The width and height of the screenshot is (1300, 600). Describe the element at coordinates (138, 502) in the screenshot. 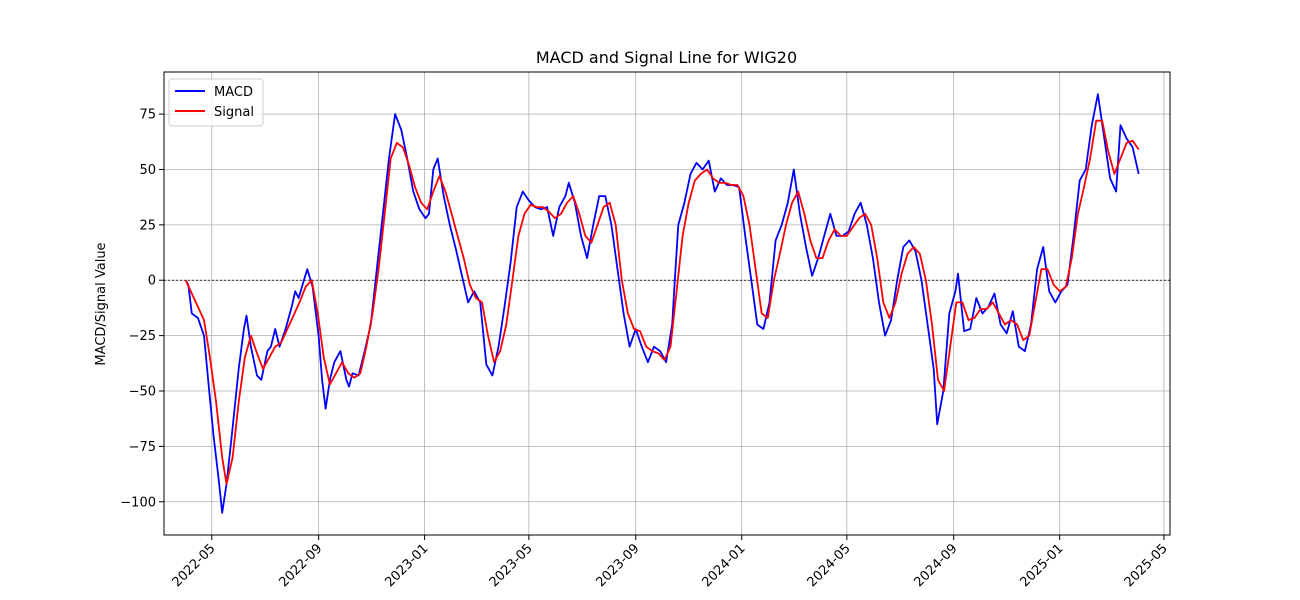

I see `y-tick-label: −100` at that location.